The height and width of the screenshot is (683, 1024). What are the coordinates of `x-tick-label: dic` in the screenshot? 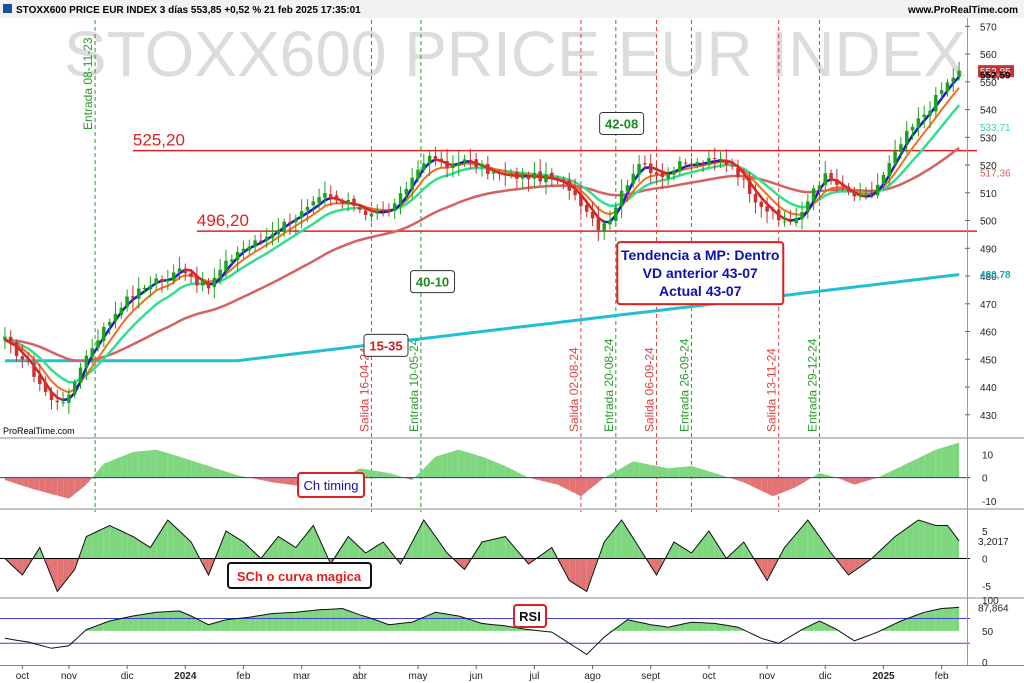 It's located at (127, 676).